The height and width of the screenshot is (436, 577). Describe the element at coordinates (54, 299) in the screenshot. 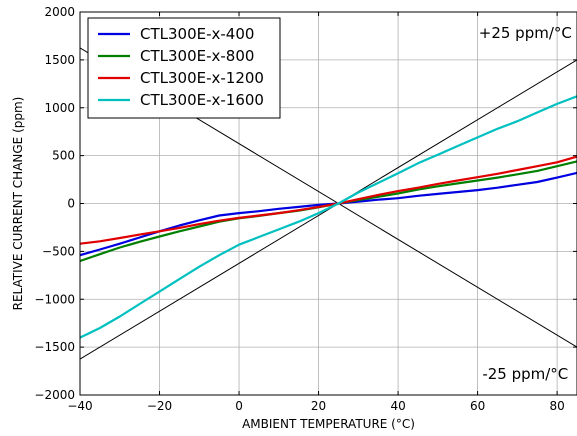

I see `y-tick-label: −1000` at that location.